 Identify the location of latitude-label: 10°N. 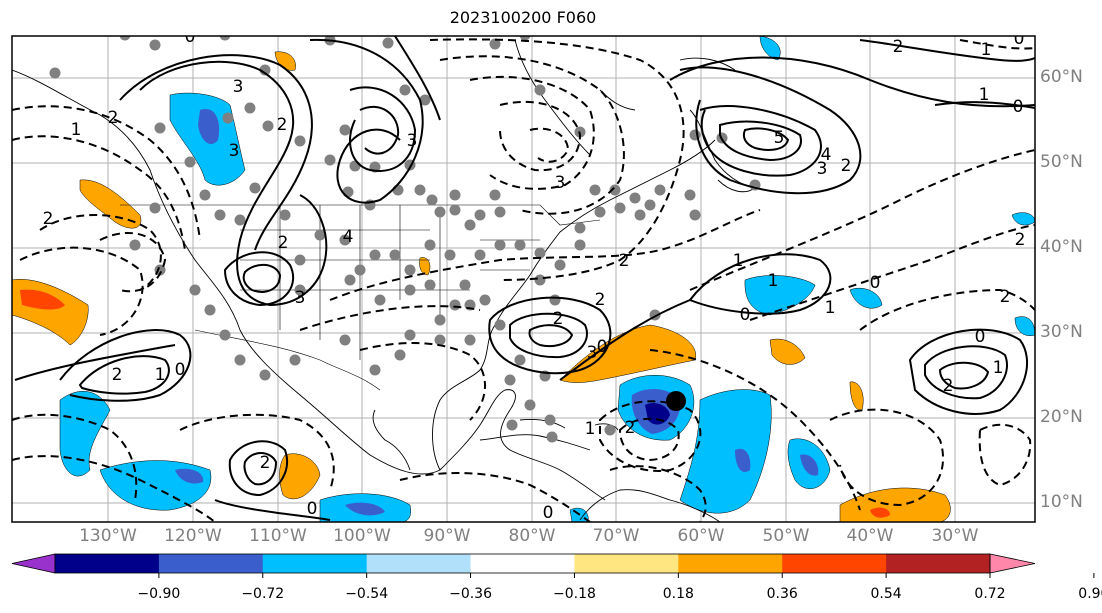
(1061, 502).